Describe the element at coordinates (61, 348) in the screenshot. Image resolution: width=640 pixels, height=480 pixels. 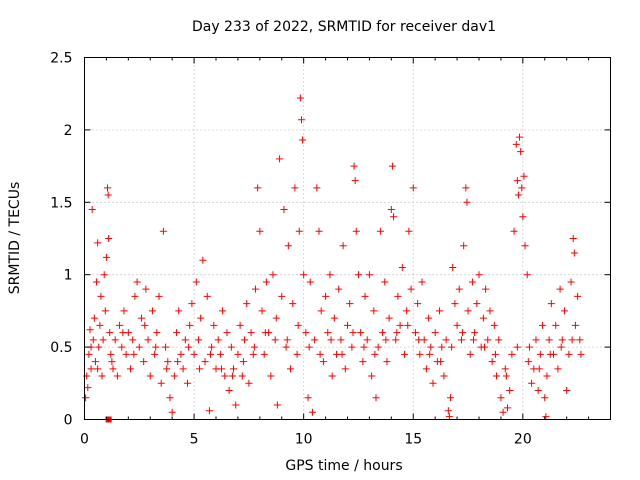
I see `y-tick-label: 0.5` at that location.